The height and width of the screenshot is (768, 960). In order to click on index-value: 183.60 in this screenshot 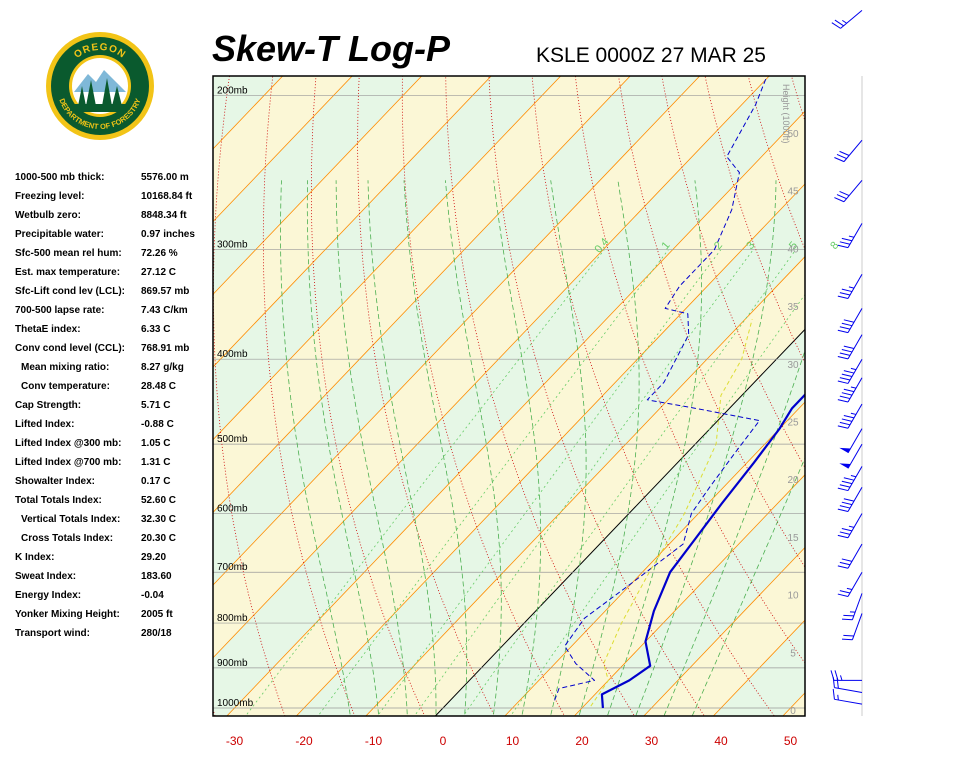, I will do `click(156, 576)`.